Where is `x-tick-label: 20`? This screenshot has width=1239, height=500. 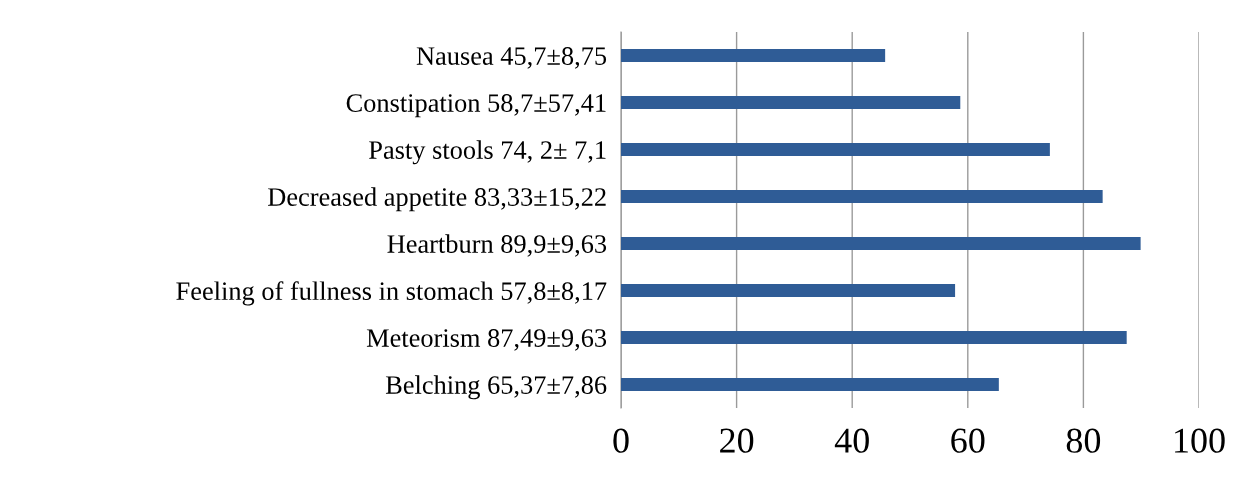
x-tick-label: 20 is located at coordinates (737, 440).